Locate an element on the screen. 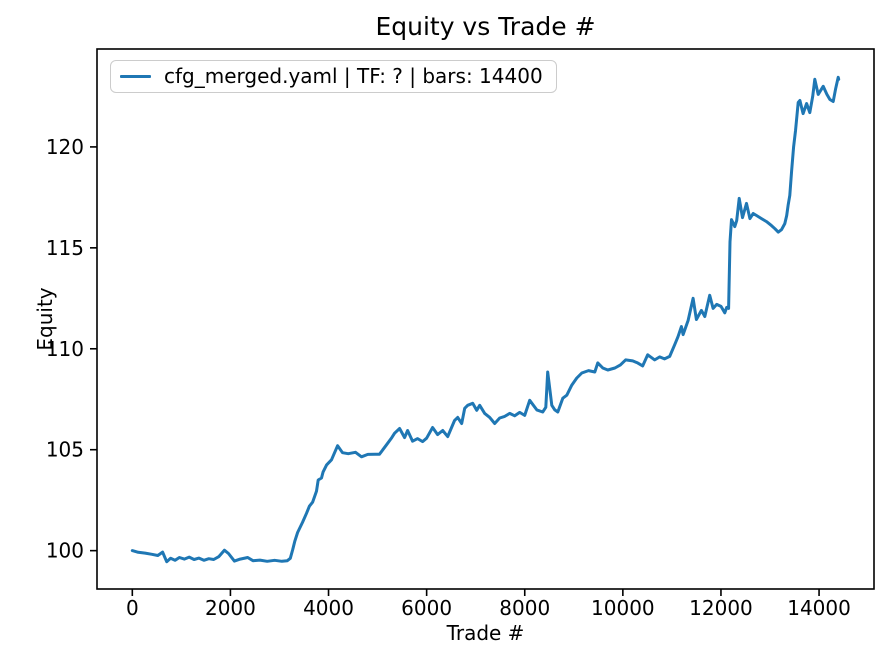 This screenshot has height=672, width=896. y-tick-label: 120 is located at coordinates (65, 147).